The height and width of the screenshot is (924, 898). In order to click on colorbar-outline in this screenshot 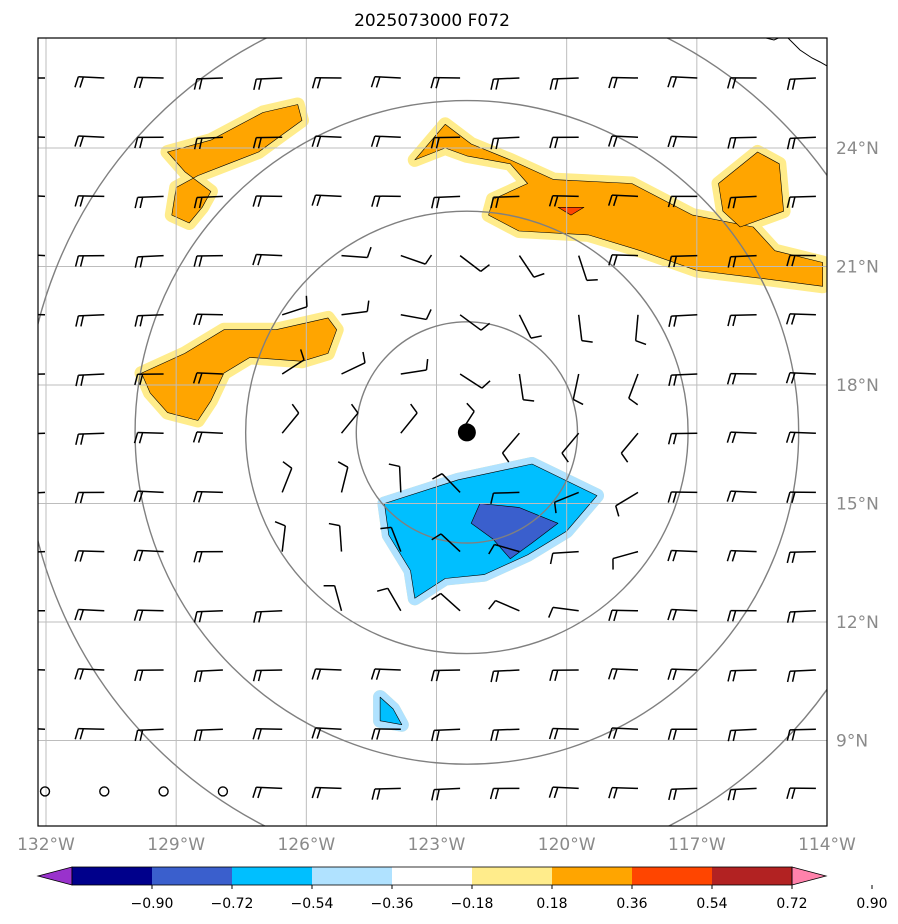, I will do `click(432, 876)`.